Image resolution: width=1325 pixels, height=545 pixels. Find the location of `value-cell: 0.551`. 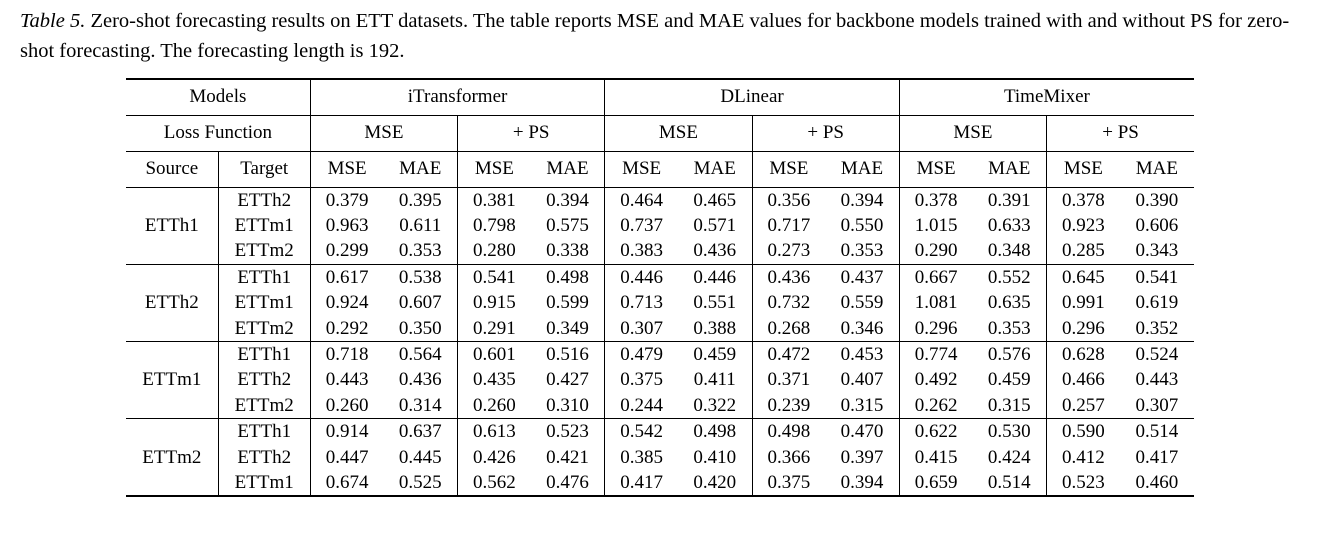

value-cell: 0.551 is located at coordinates (715, 303).